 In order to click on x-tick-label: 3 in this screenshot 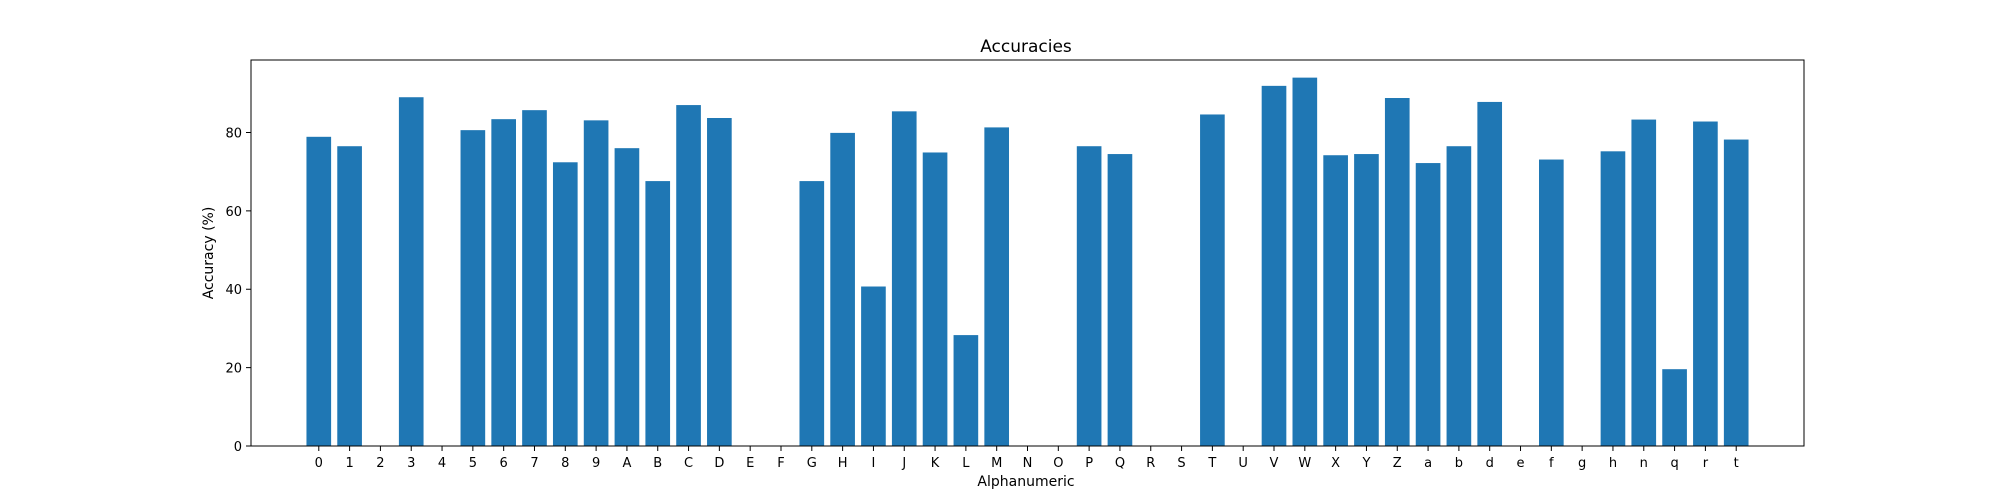, I will do `click(411, 463)`.